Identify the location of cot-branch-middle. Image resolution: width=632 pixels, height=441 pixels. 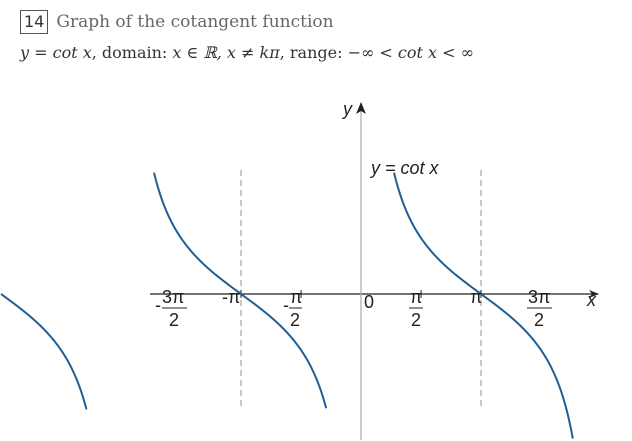
(240, 290).